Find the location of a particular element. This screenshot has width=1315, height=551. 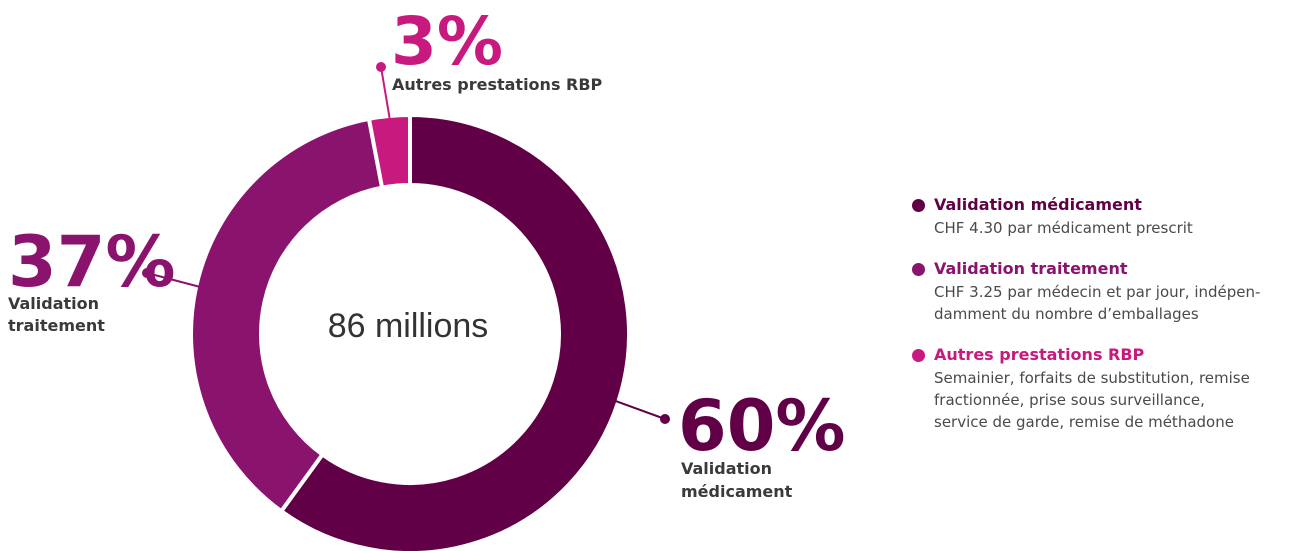

leader-dot-autres is located at coordinates (381, 67).